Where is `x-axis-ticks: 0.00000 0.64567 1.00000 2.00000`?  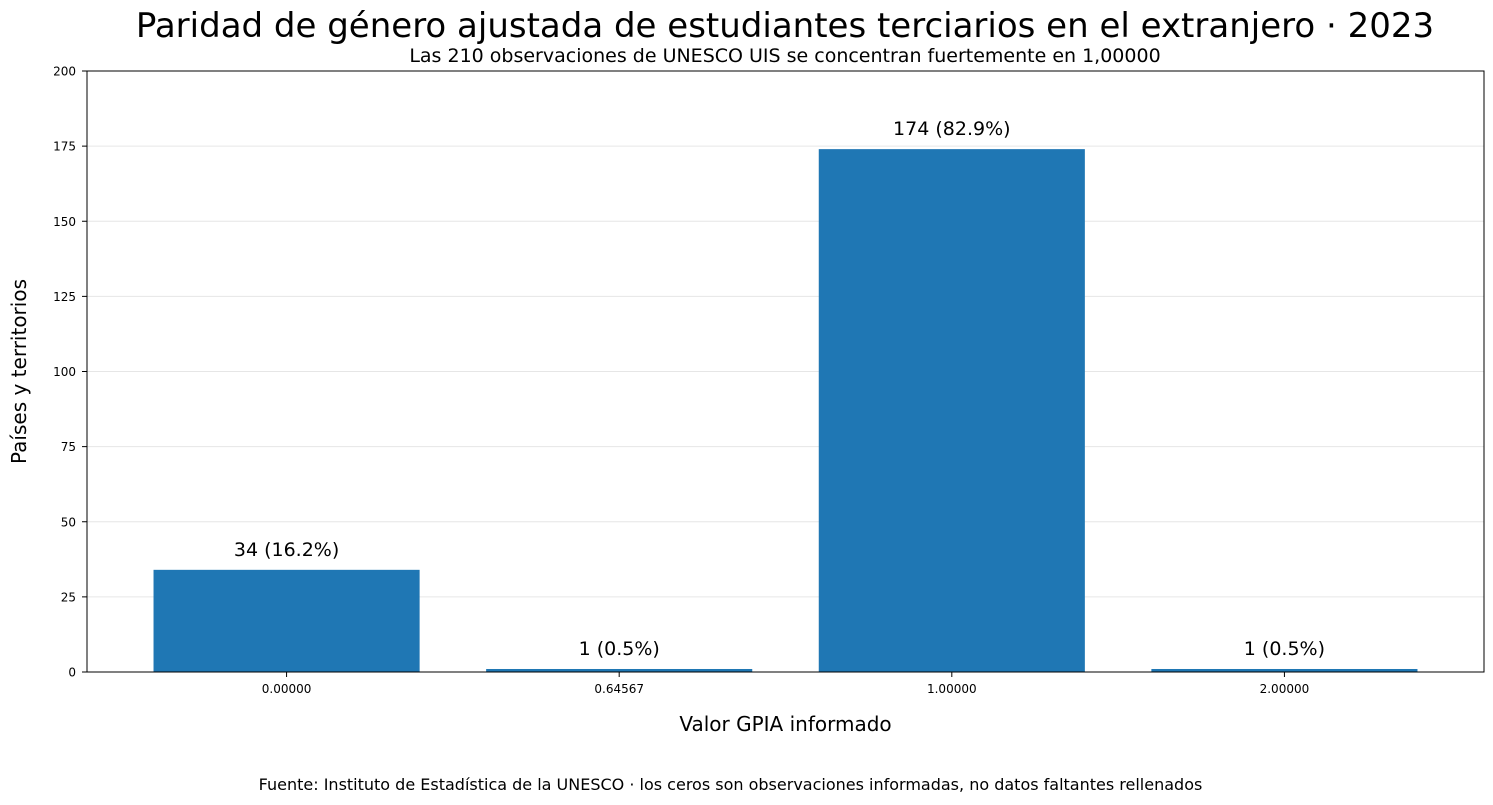
x-axis-ticks: 0.00000 0.64567 1.00000 2.00000 is located at coordinates (785, 684).